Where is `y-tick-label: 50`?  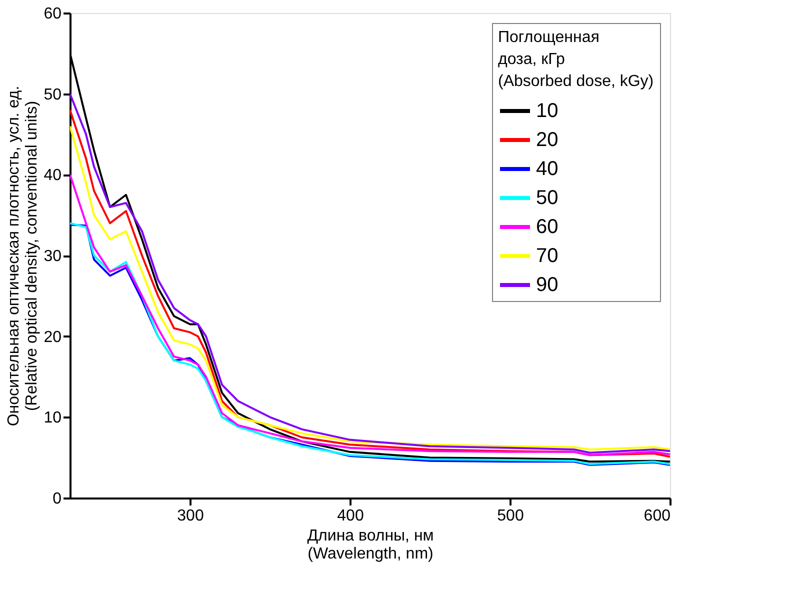 y-tick-label: 50 is located at coordinates (53, 95).